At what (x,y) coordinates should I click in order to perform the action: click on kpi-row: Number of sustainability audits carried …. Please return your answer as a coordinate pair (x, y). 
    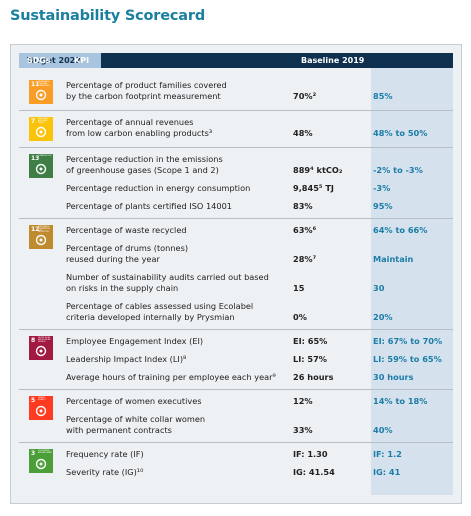
    Looking at the image, I should click on (259, 283).